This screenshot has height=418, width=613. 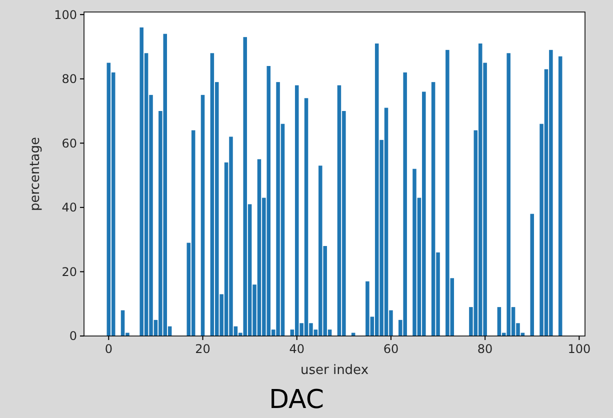 I want to click on x-tick-label: 0, so click(x=108, y=349).